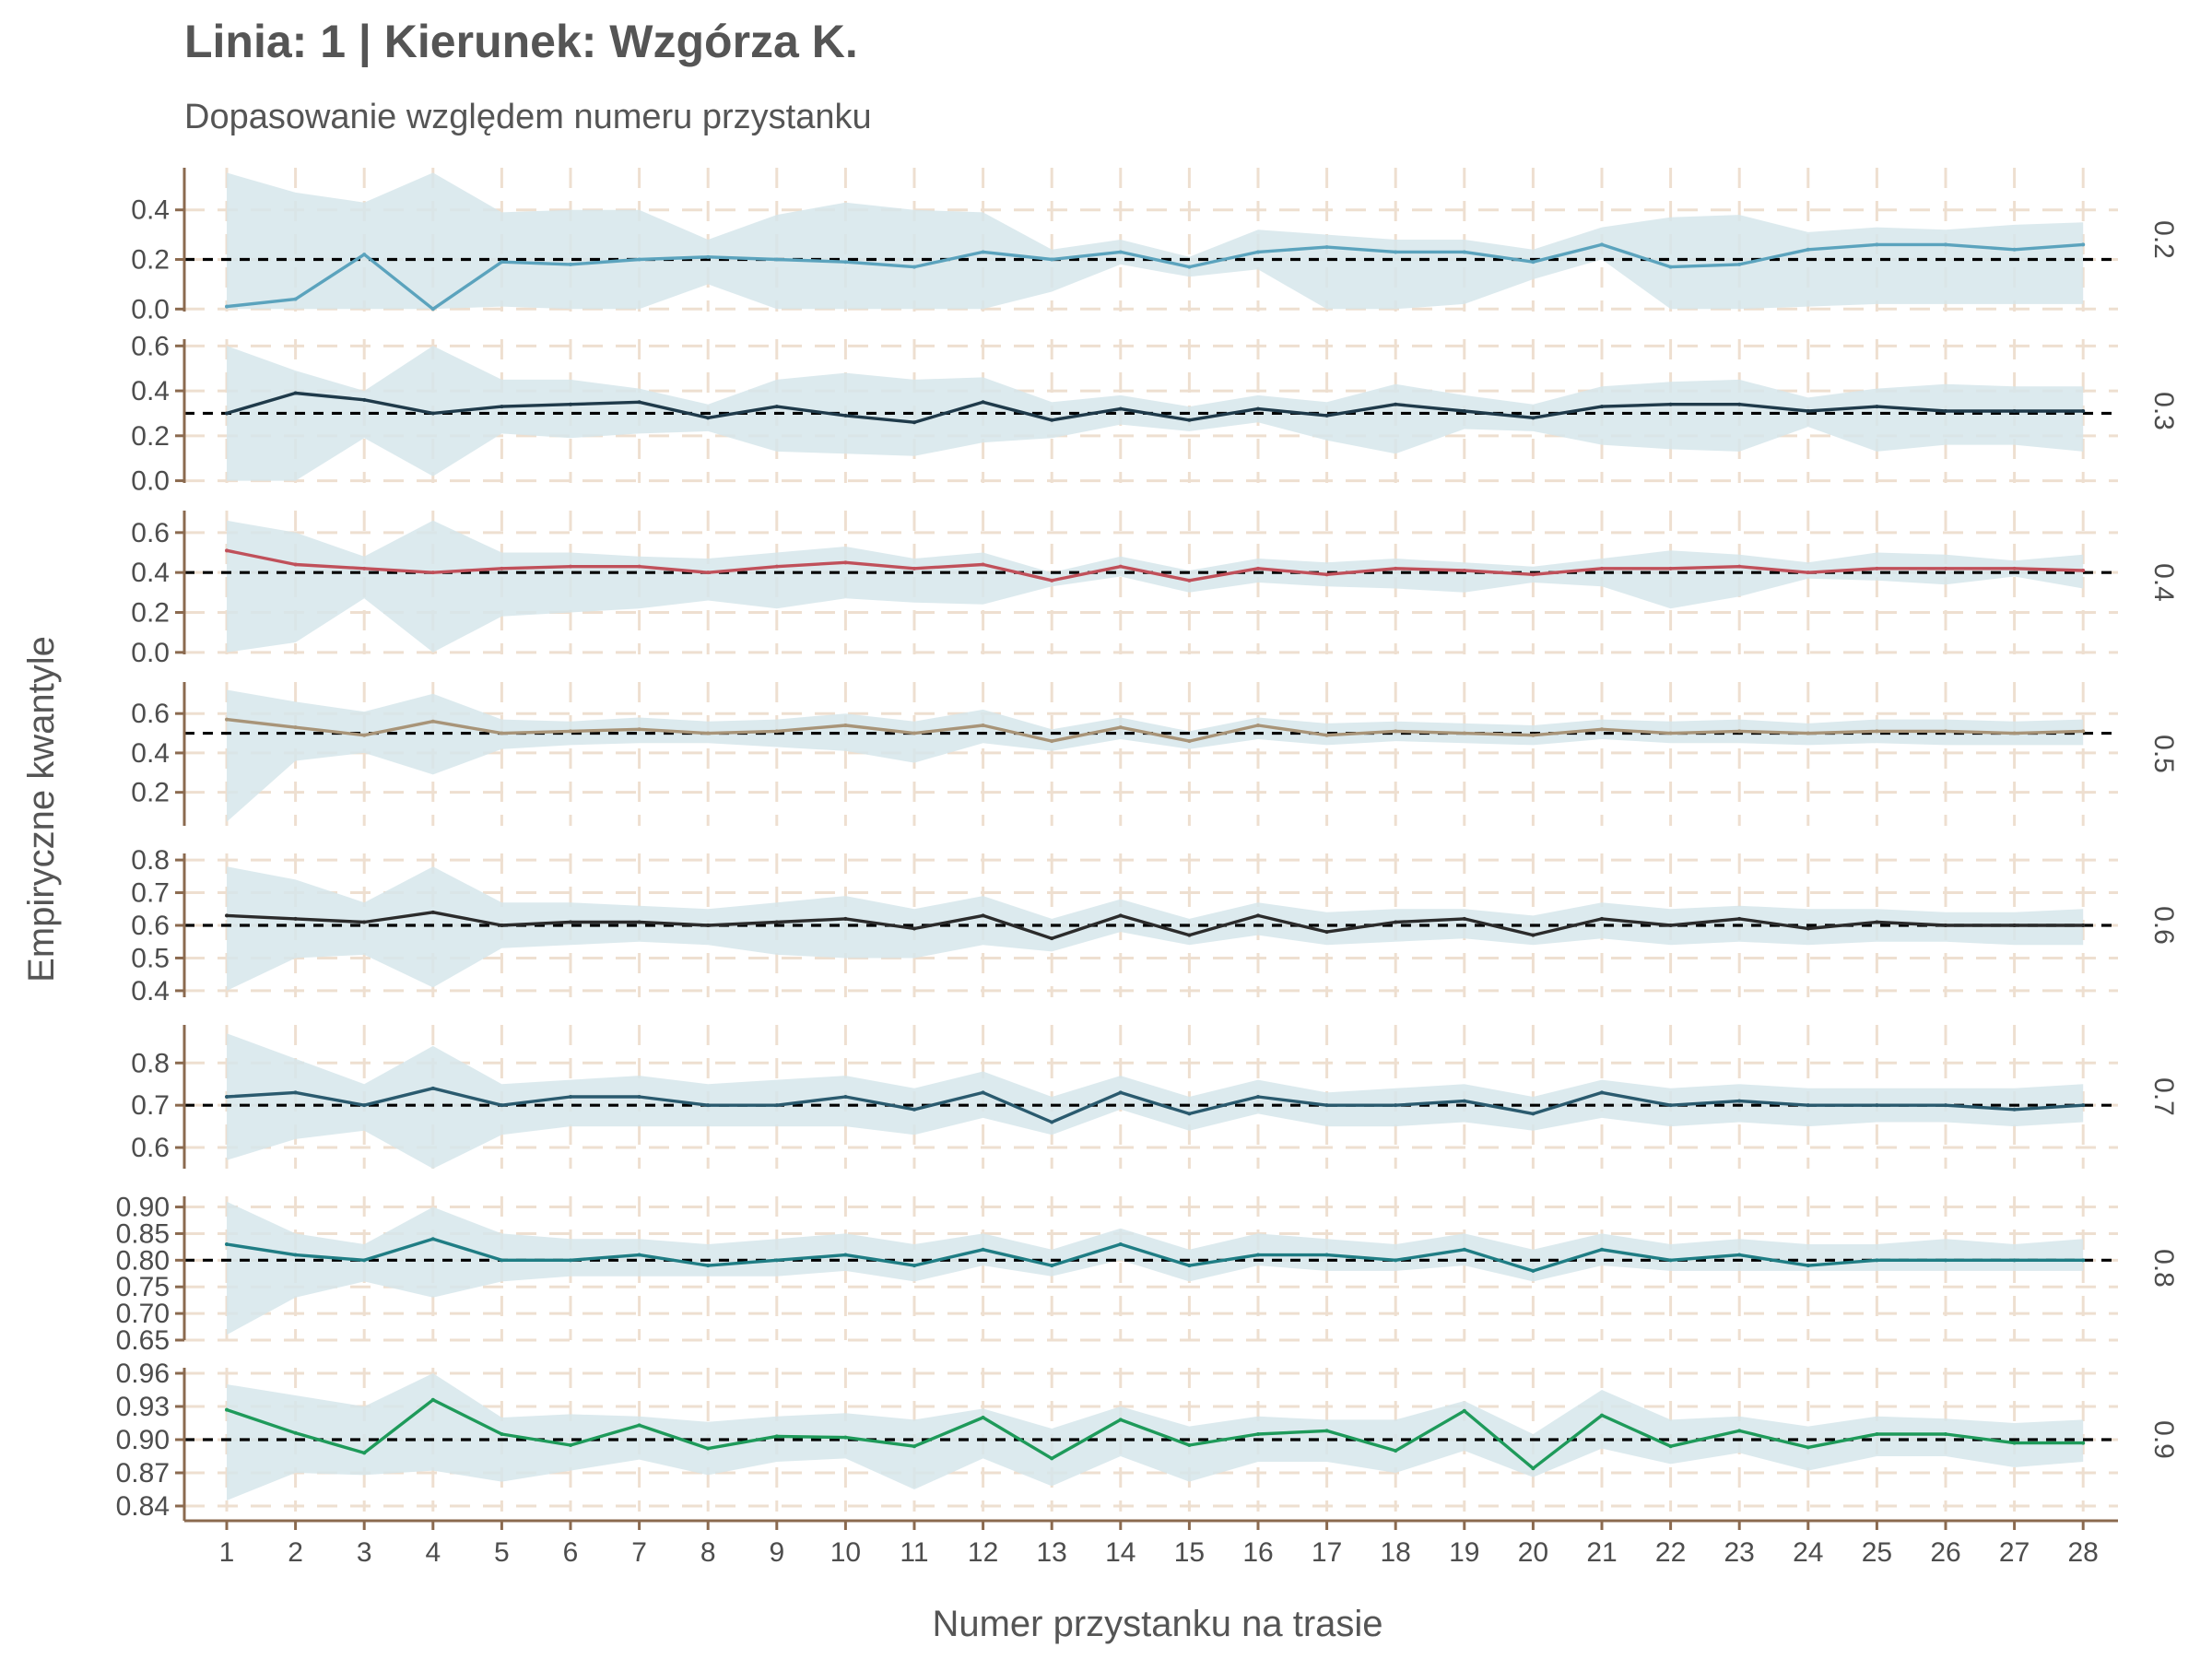 This screenshot has height=1659, width=2212. I want to click on panel-0.7: 0.6 0.7 0.8 0.7, so click(1155, 1097).